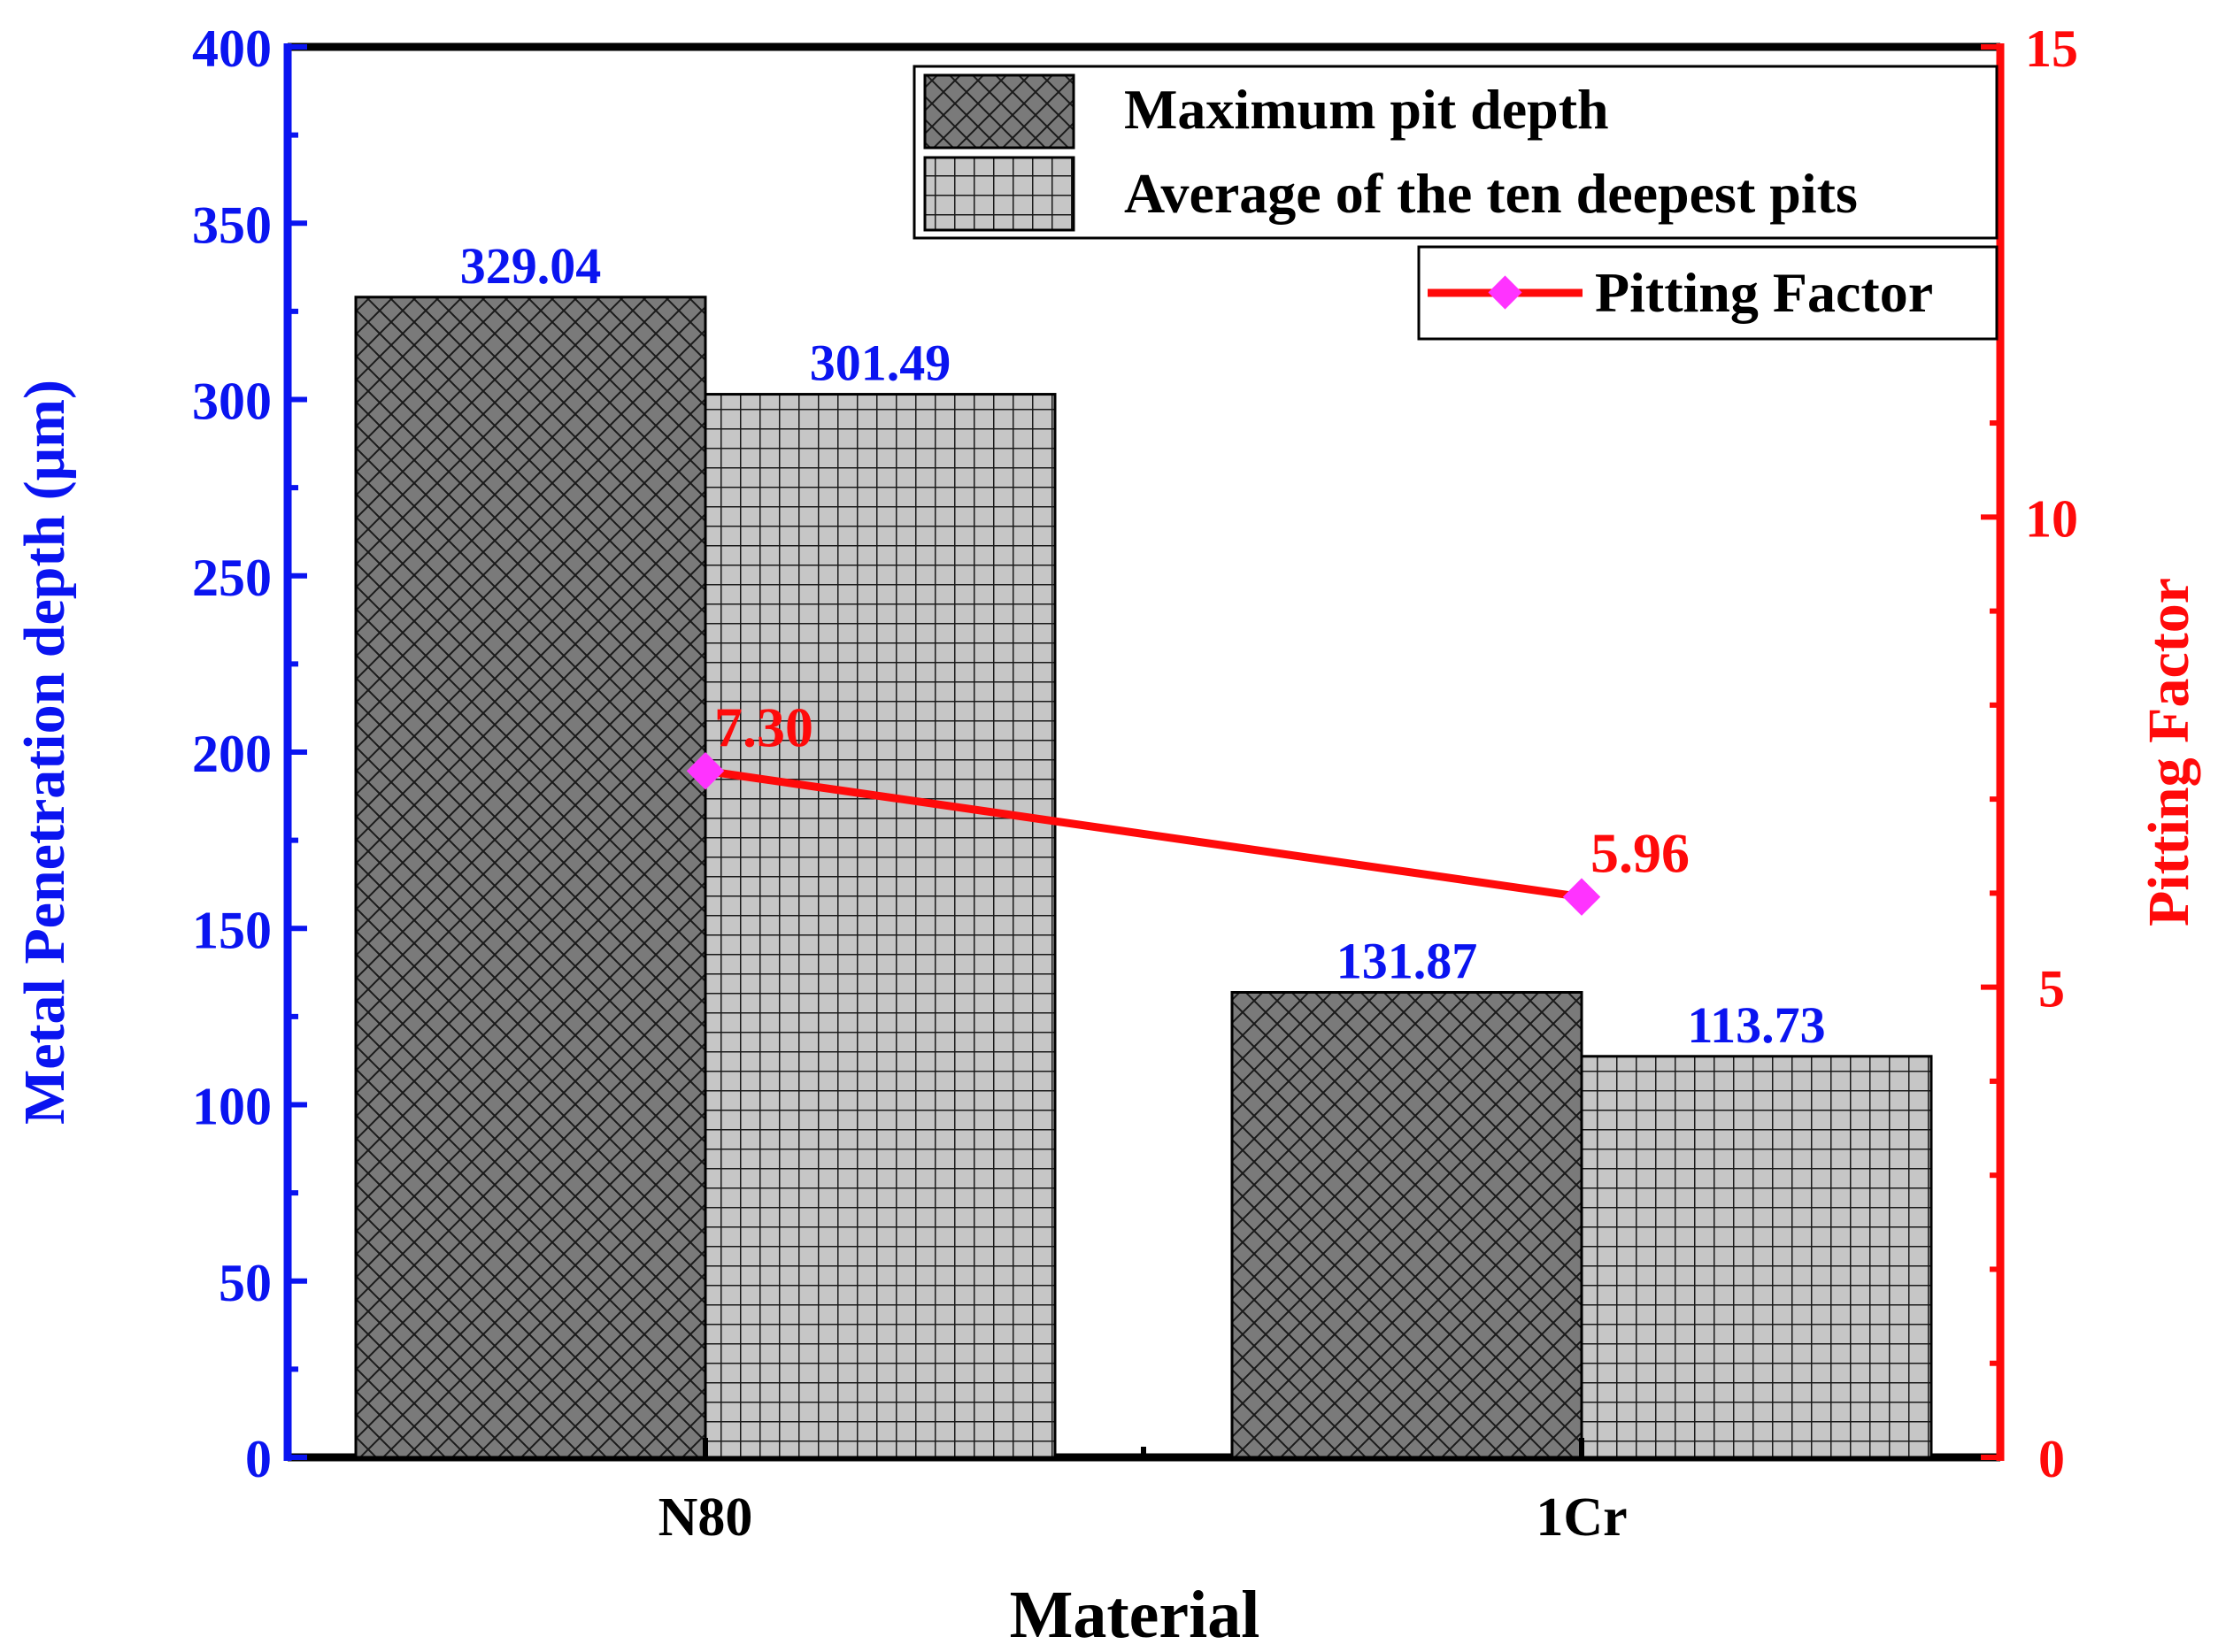 The width and height of the screenshot is (2218, 1652). Describe the element at coordinates (232, 754) in the screenshot. I see `y-tick-label: 200` at that location.